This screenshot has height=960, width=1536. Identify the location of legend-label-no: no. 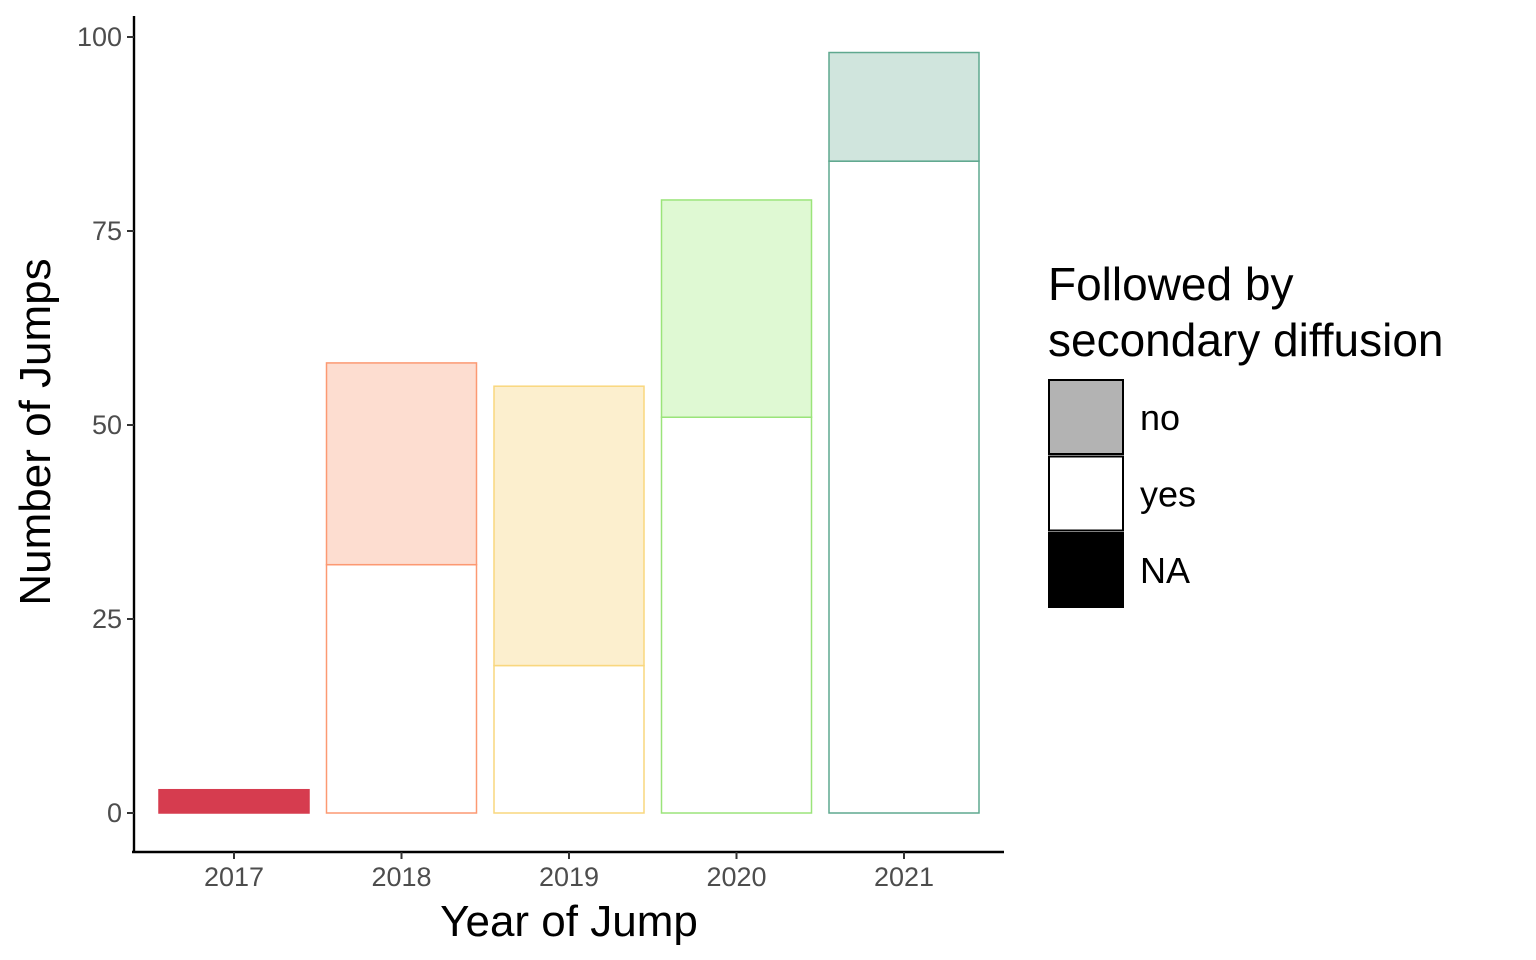
(1160, 417).